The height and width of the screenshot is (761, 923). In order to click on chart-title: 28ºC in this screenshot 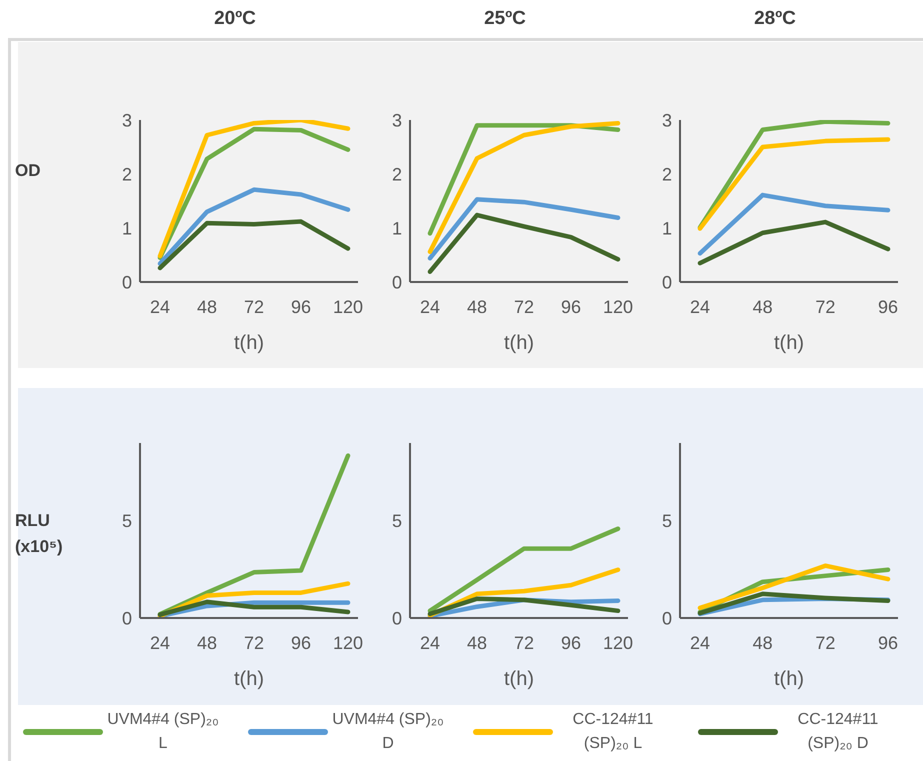, I will do `click(775, 19)`.